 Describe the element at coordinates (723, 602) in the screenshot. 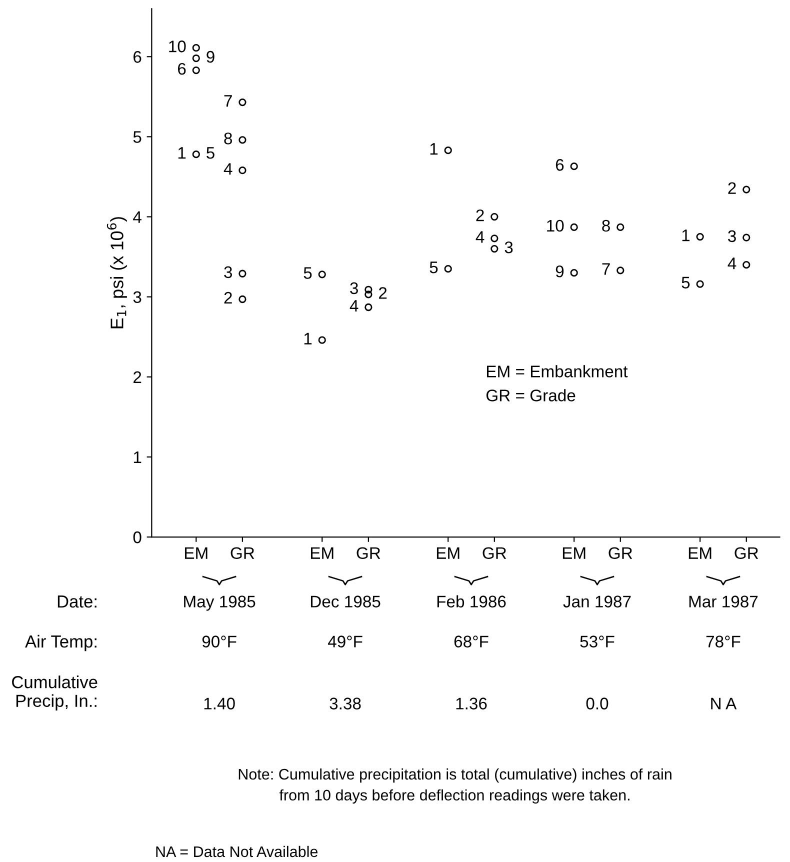

I see `text: Mar 1987` at that location.